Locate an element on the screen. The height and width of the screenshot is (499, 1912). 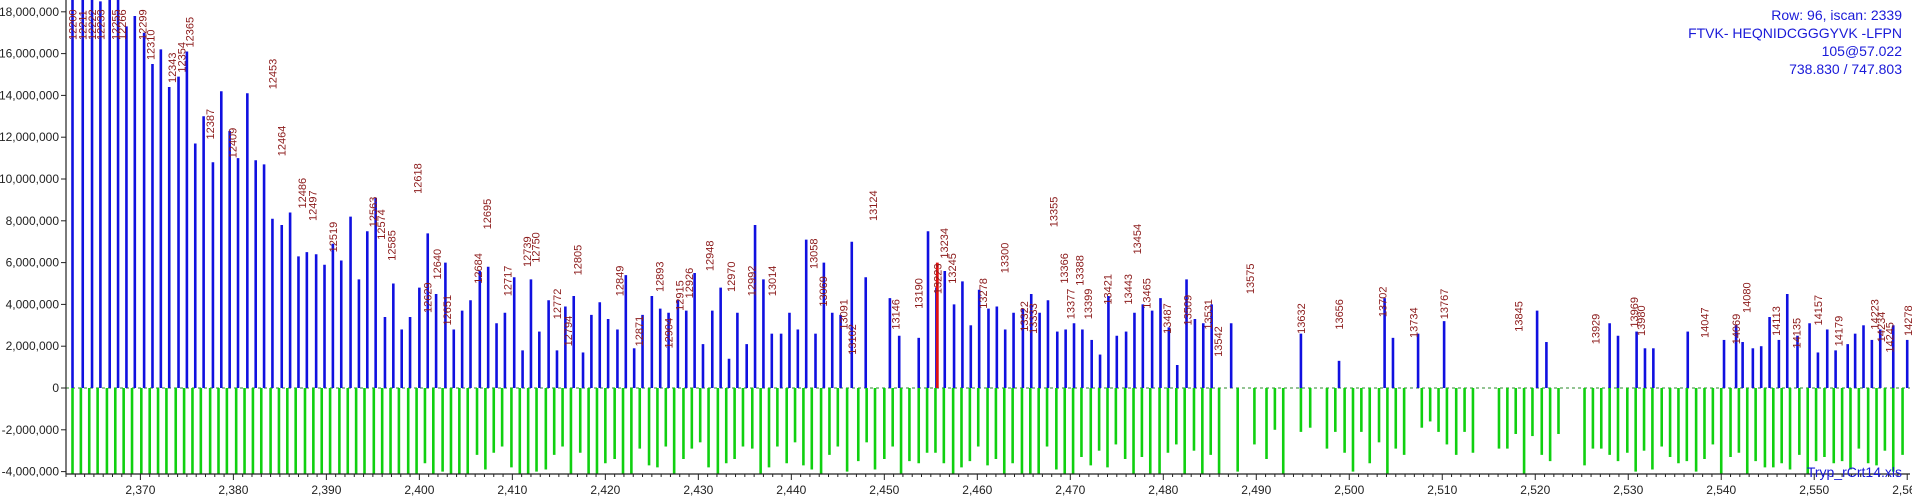
x-tick-label: 2,440 is located at coordinates (791, 490).